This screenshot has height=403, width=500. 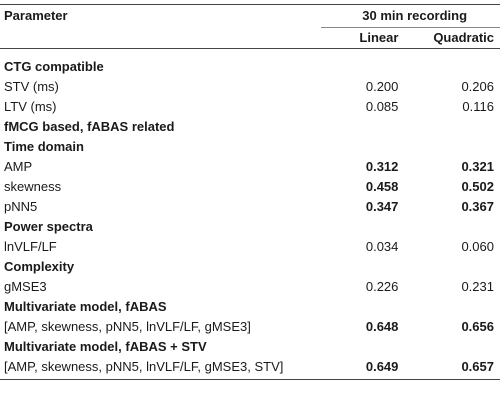 What do you see at coordinates (456, 38) in the screenshot?
I see `quadratic-header: Quadratic` at bounding box center [456, 38].